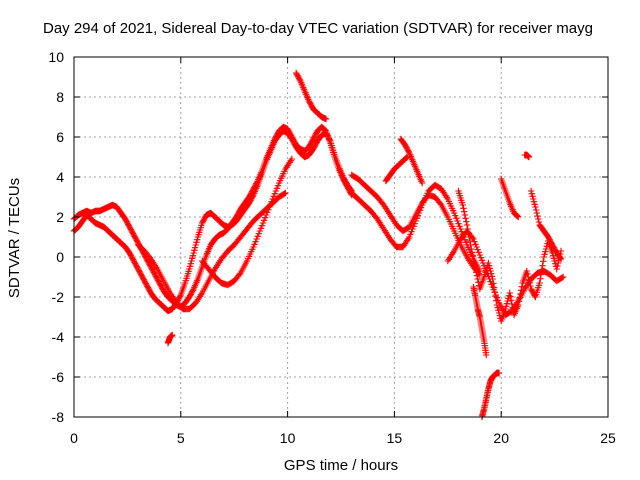 The width and height of the screenshot is (640, 480). I want to click on y-tick-label: -2, so click(58, 297).